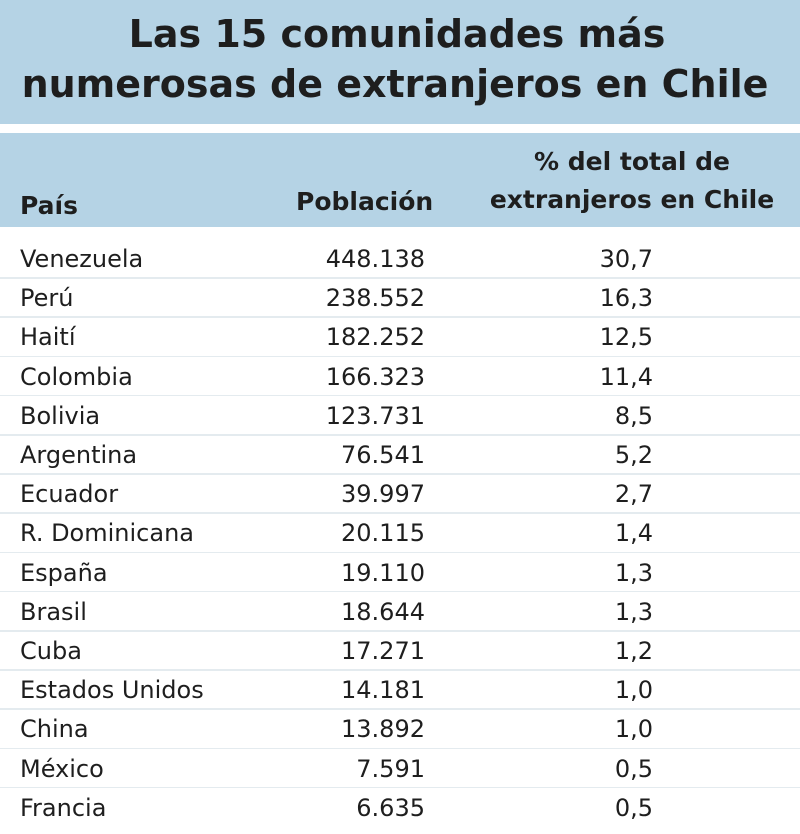 The width and height of the screenshot is (800, 834). What do you see at coordinates (383, 533) in the screenshot?
I see `population-cell: 20.115` at bounding box center [383, 533].